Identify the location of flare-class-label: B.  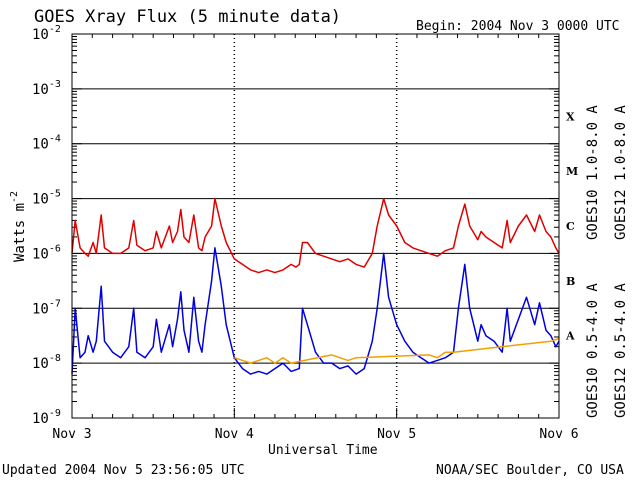
(570, 281).